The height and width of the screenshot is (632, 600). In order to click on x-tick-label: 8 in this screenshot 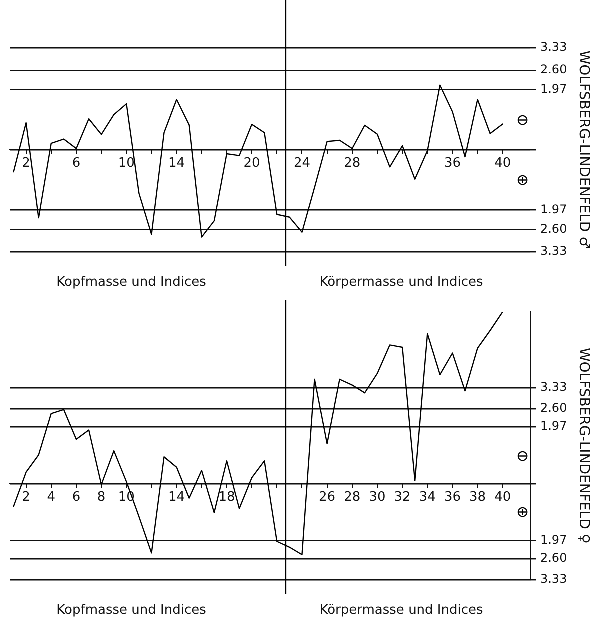, I will do `click(101, 498)`.